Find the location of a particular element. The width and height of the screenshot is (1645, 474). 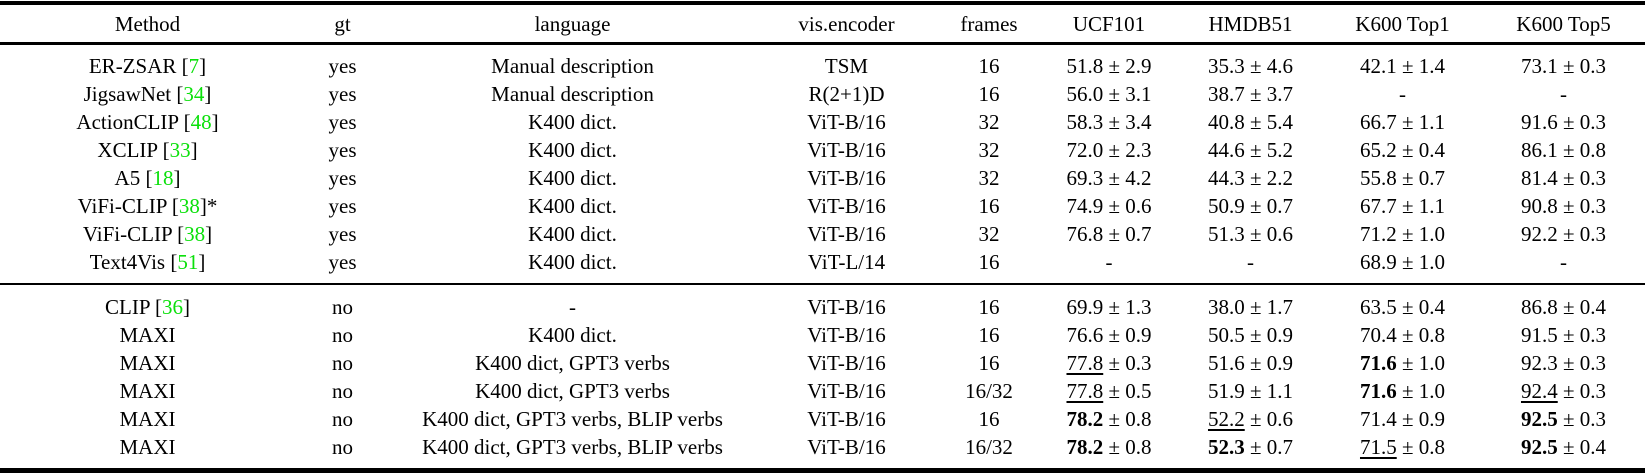

score-stddev: ± 5.4 is located at coordinates (1269, 122).